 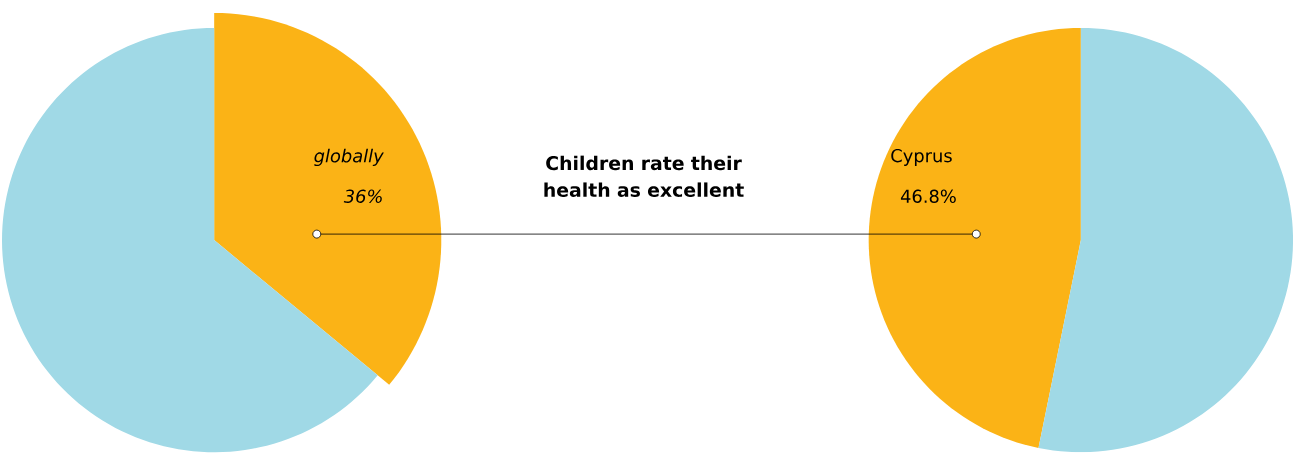 What do you see at coordinates (362, 196) in the screenshot?
I see `data-label: 36%` at bounding box center [362, 196].